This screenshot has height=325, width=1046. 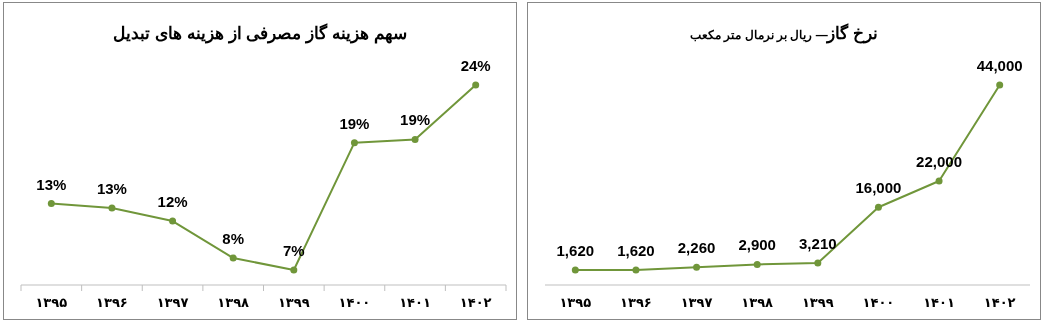 I want to click on data-label: 24%, so click(x=475, y=65).